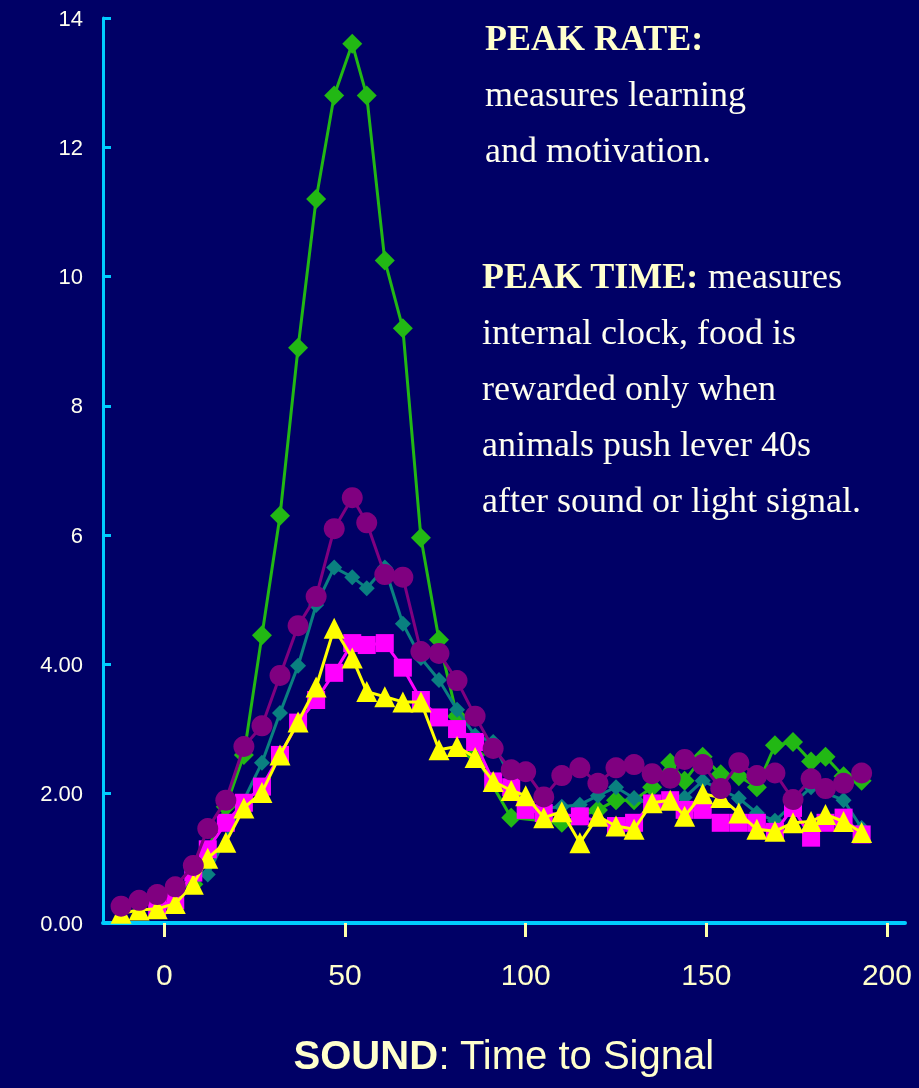 The image size is (919, 1088). I want to click on y-tick-label: 2.00, so click(61, 794).